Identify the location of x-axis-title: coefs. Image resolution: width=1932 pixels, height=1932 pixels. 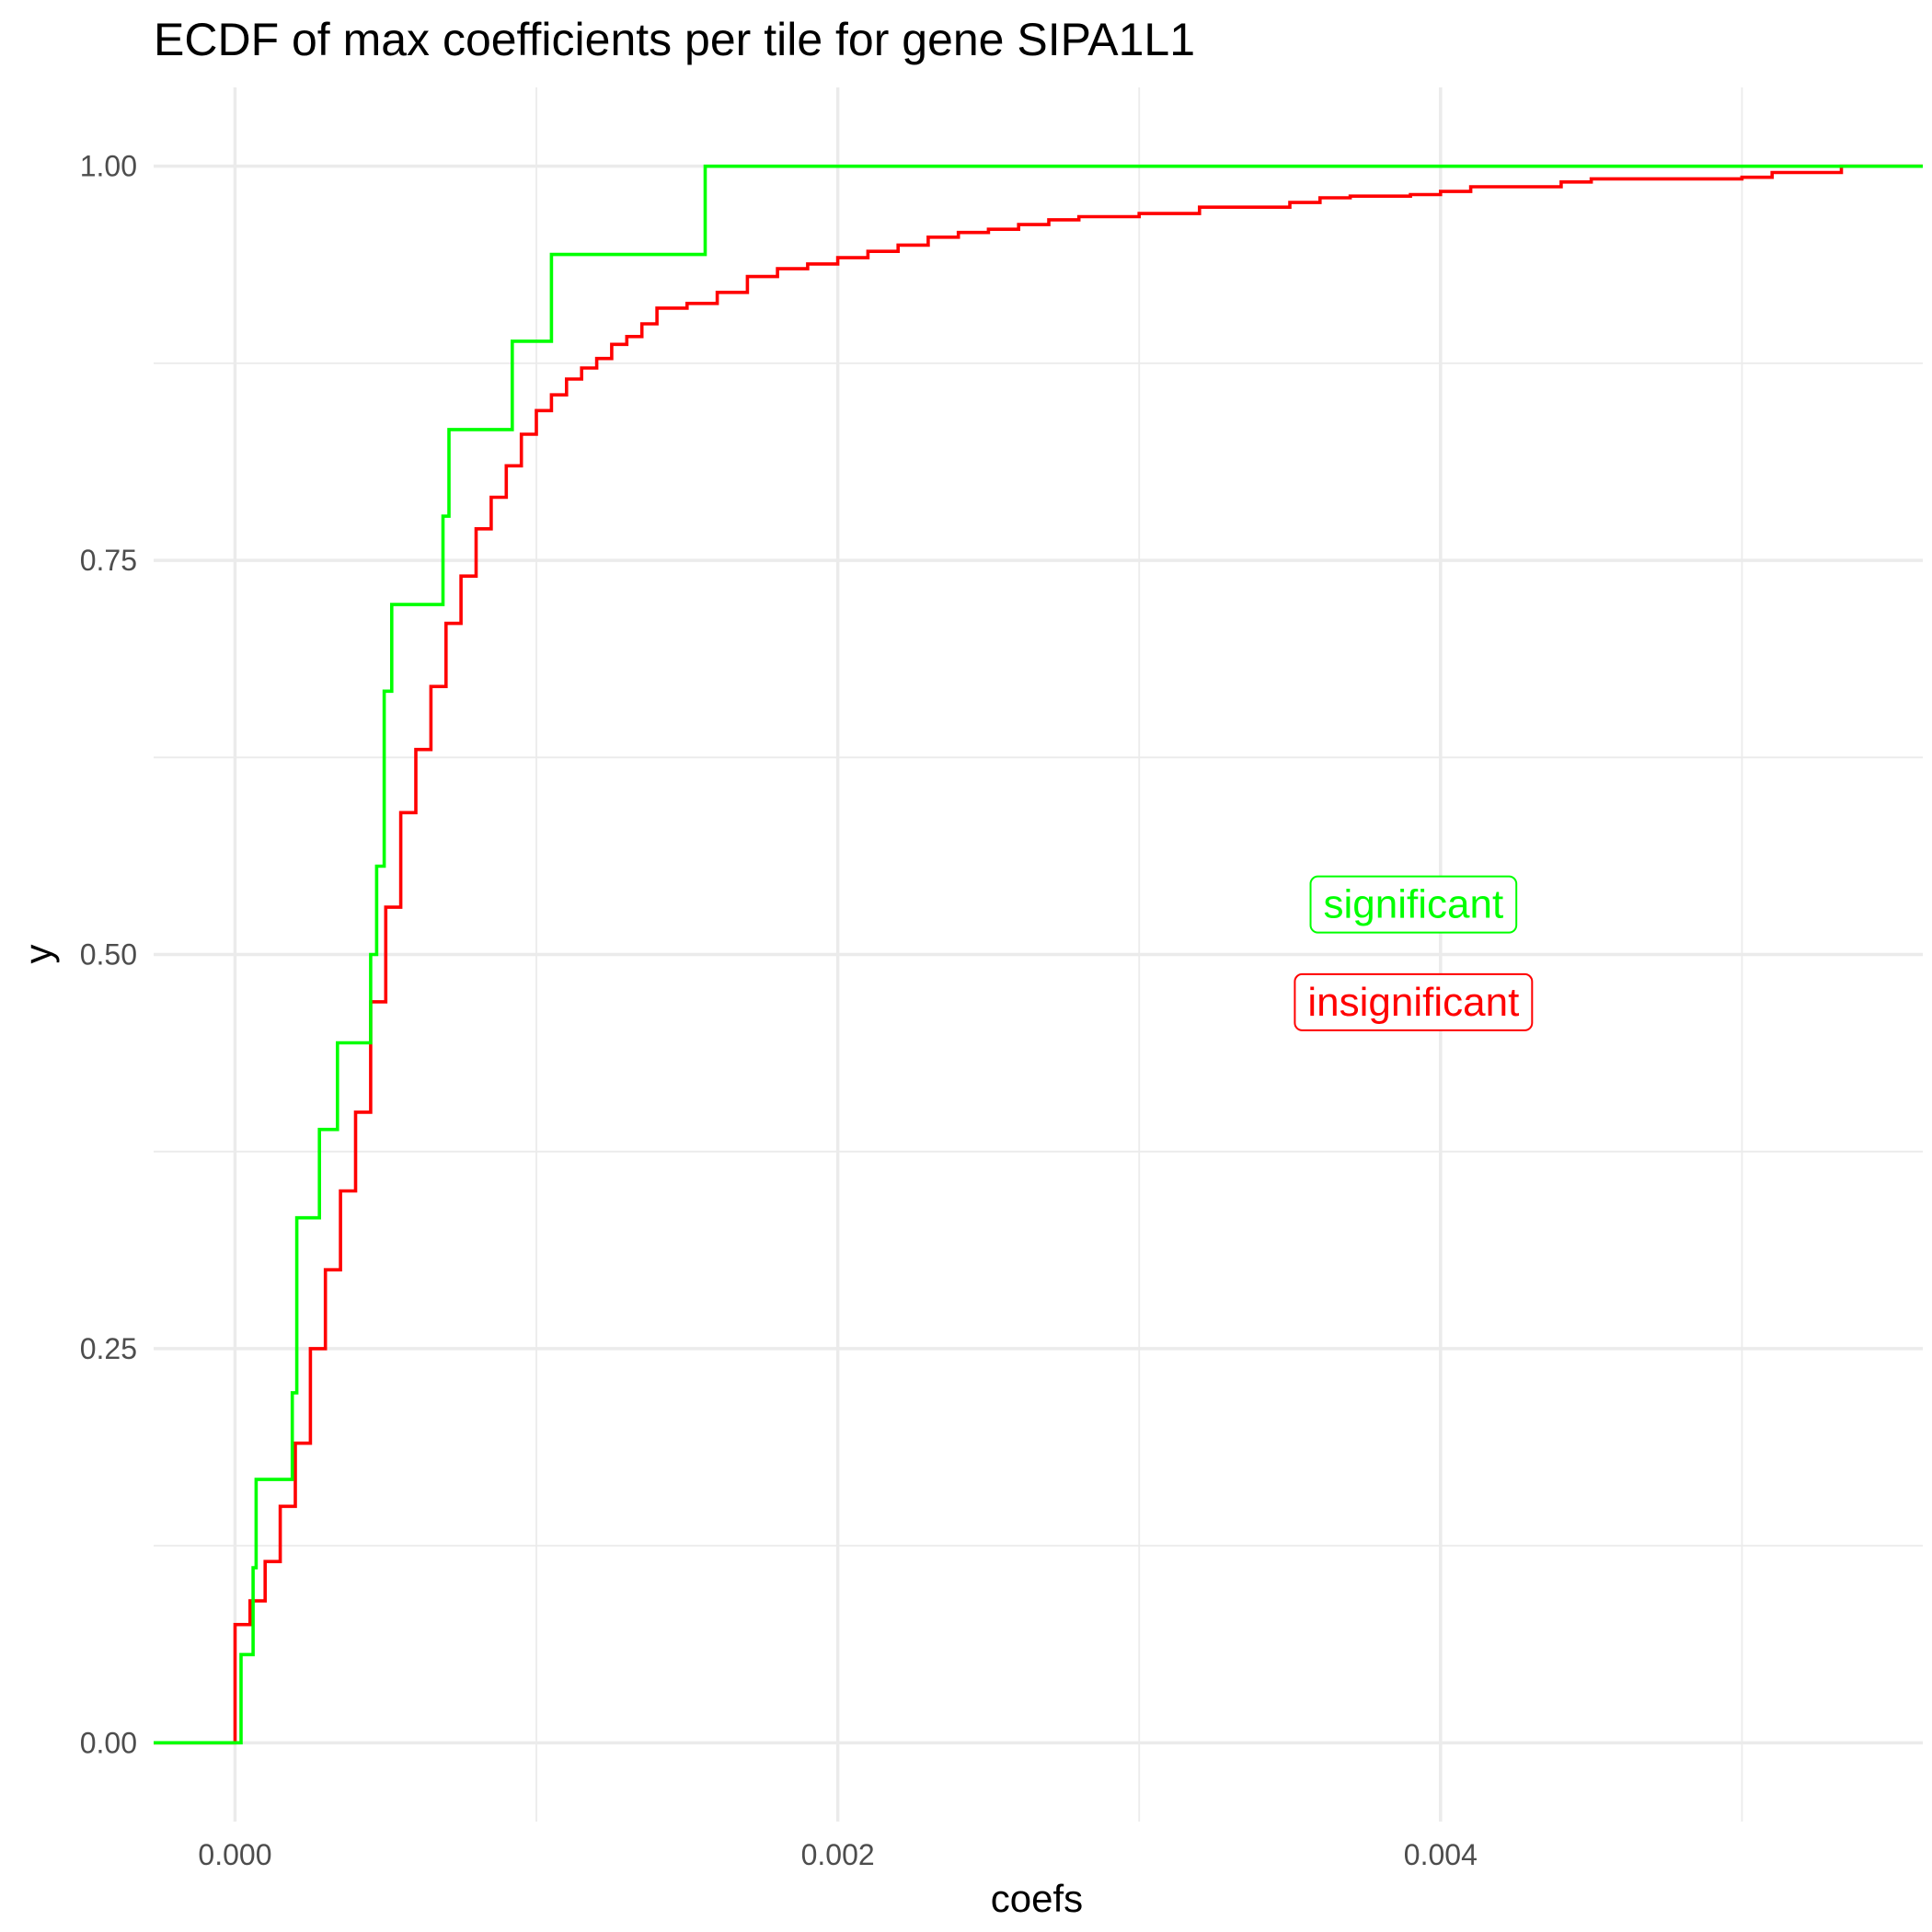
(1037, 1898).